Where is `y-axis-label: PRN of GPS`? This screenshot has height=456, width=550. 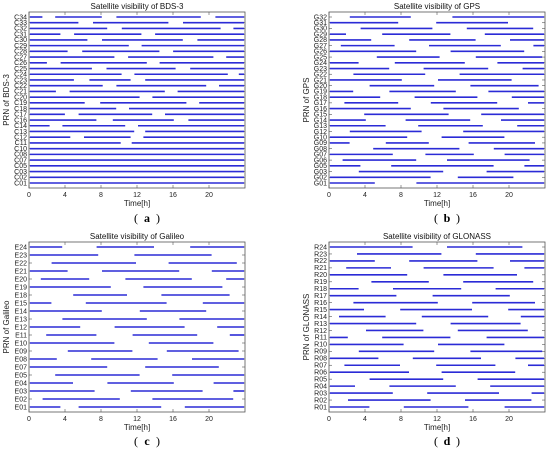
y-axis-label: PRN of GPS is located at coordinates (306, 100).